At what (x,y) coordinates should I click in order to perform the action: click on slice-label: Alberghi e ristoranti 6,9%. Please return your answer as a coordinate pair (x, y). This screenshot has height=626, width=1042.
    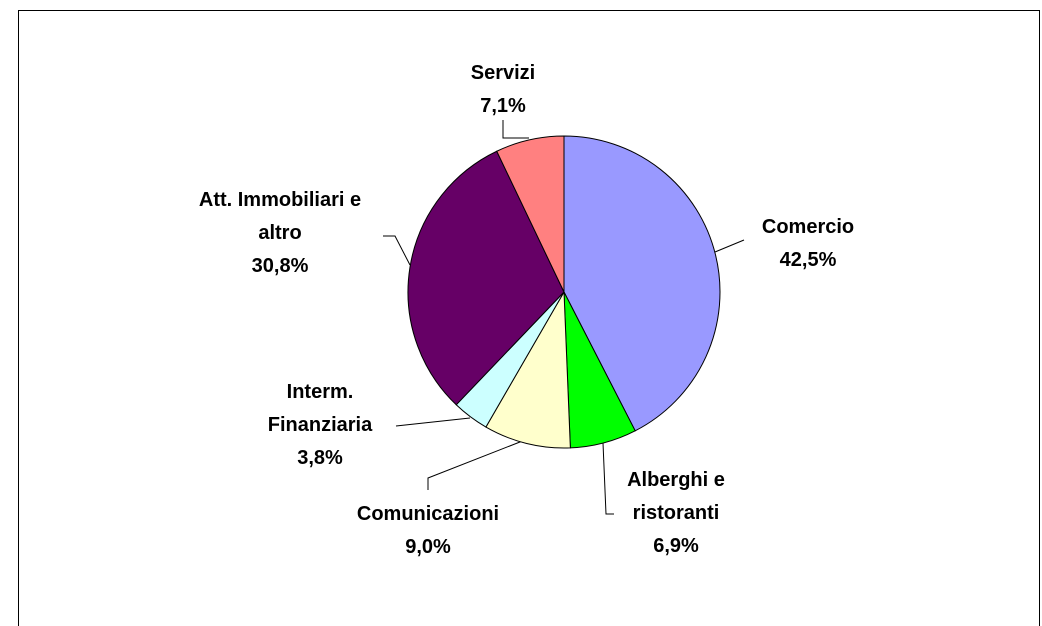
    Looking at the image, I should click on (676, 513).